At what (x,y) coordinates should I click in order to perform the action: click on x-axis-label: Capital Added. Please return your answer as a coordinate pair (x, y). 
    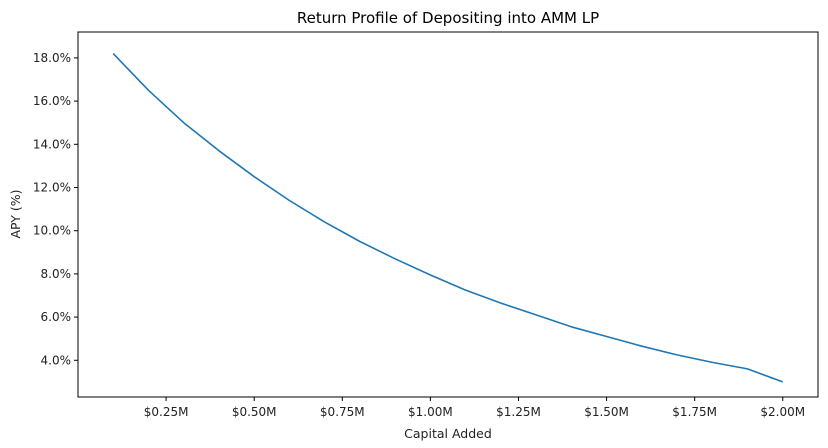
    Looking at the image, I should click on (448, 433).